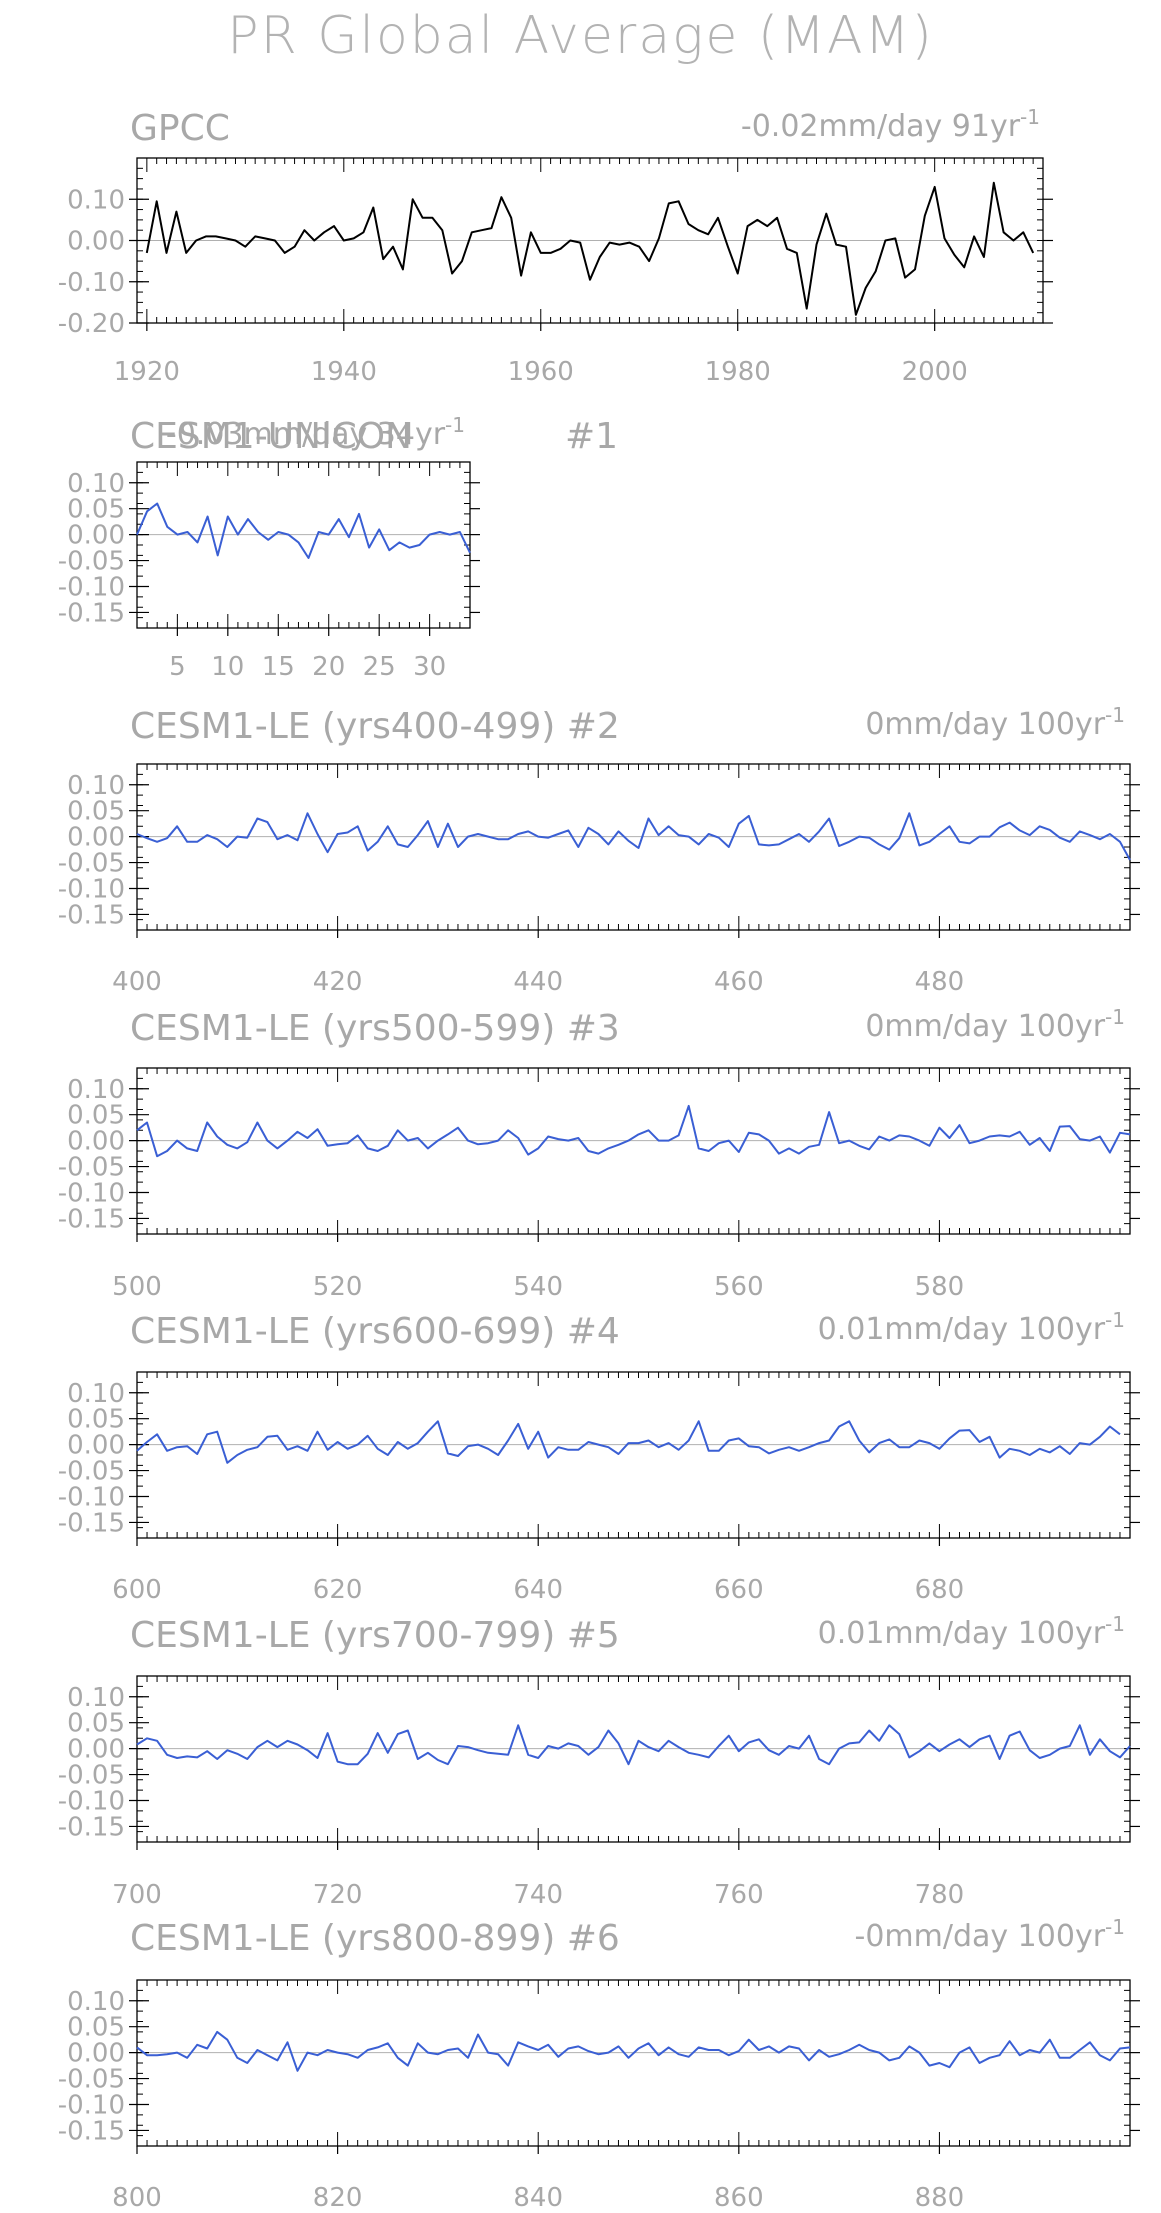  Describe the element at coordinates (739, 1590) in the screenshot. I see `x-tick-label: 660` at that location.